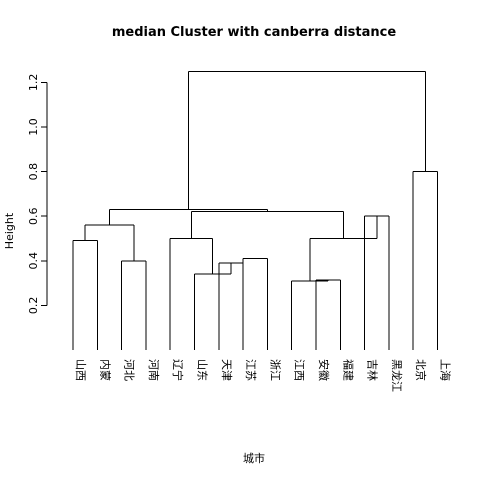  What do you see at coordinates (33, 127) in the screenshot?
I see `y-tick-label: 1.0` at bounding box center [33, 127].